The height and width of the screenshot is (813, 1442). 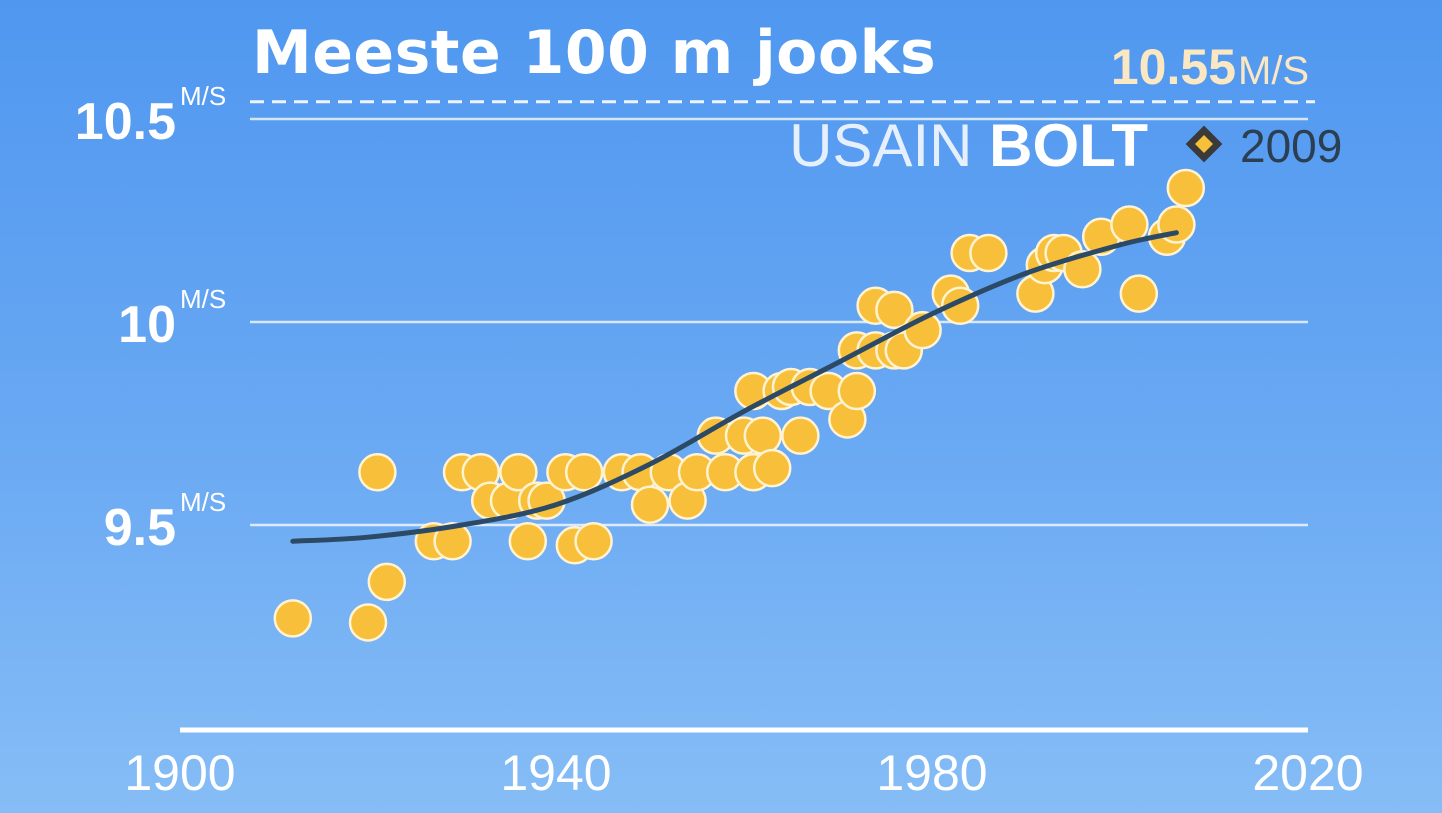 I want to click on y-tick-label: 9.5, so click(x=140, y=528).